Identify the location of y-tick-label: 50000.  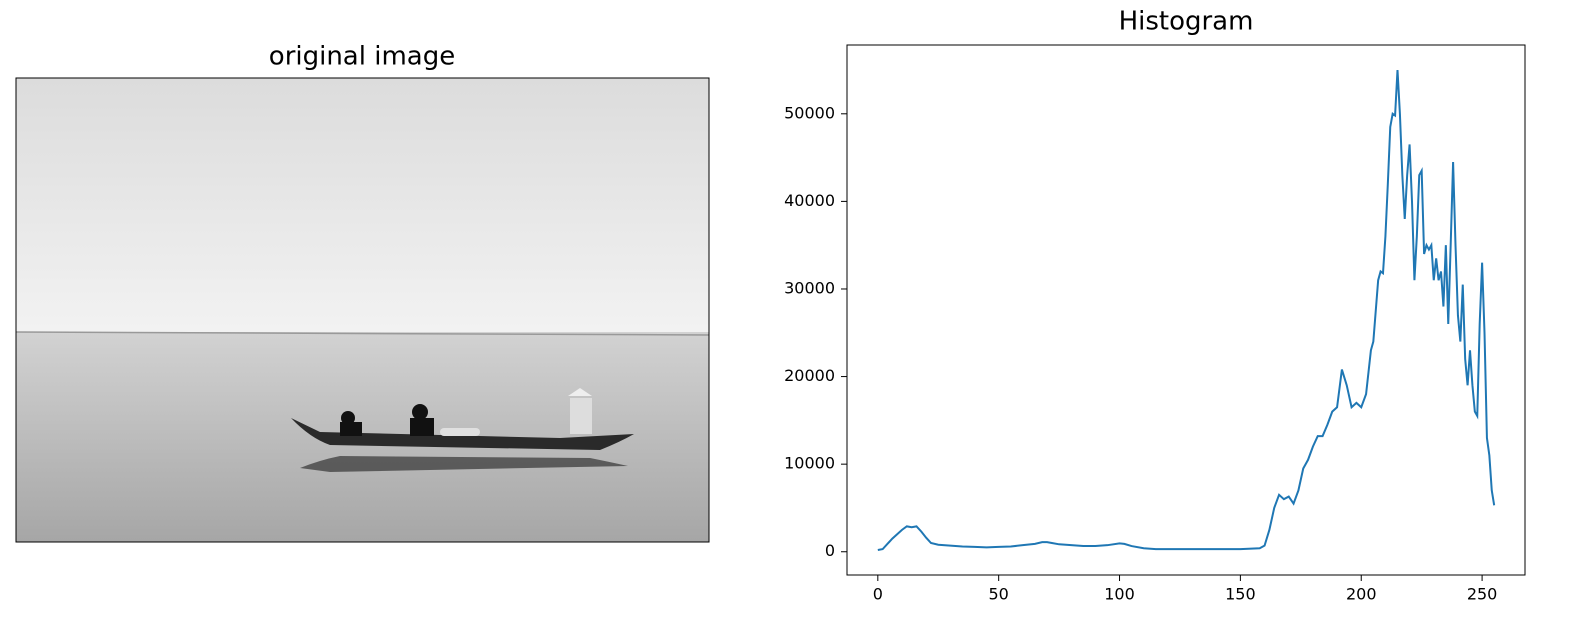
(809, 112).